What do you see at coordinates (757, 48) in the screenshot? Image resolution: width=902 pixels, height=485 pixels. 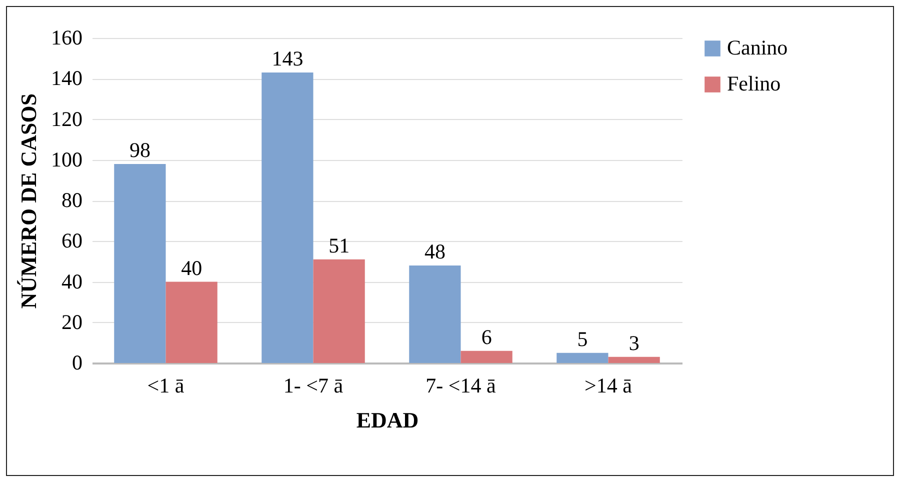 I see `legend-label: Canino` at bounding box center [757, 48].